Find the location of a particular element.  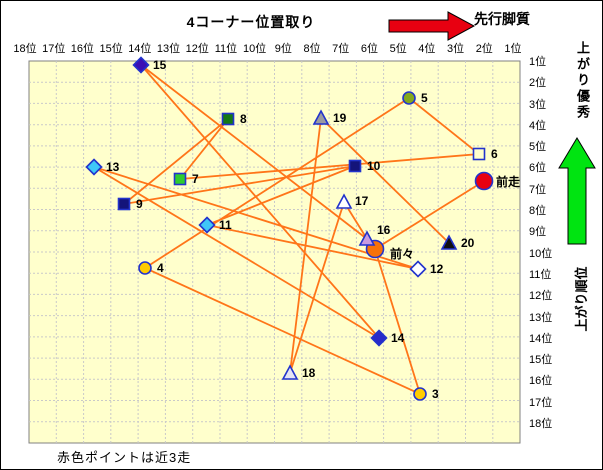

data-point-label-9: 9 is located at coordinates (139, 204).